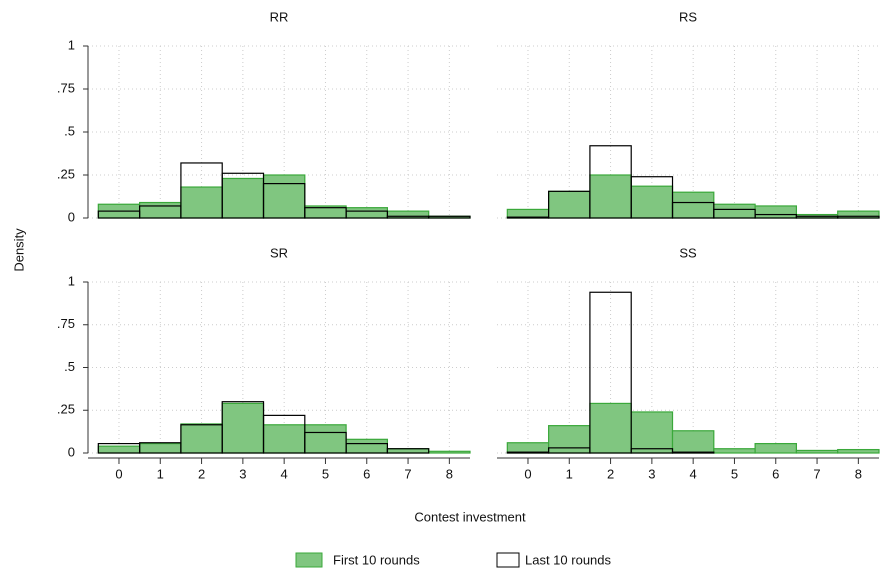 The image size is (880, 571). Describe the element at coordinates (568, 559) in the screenshot. I see `legend-label: Last 10 rounds` at that location.